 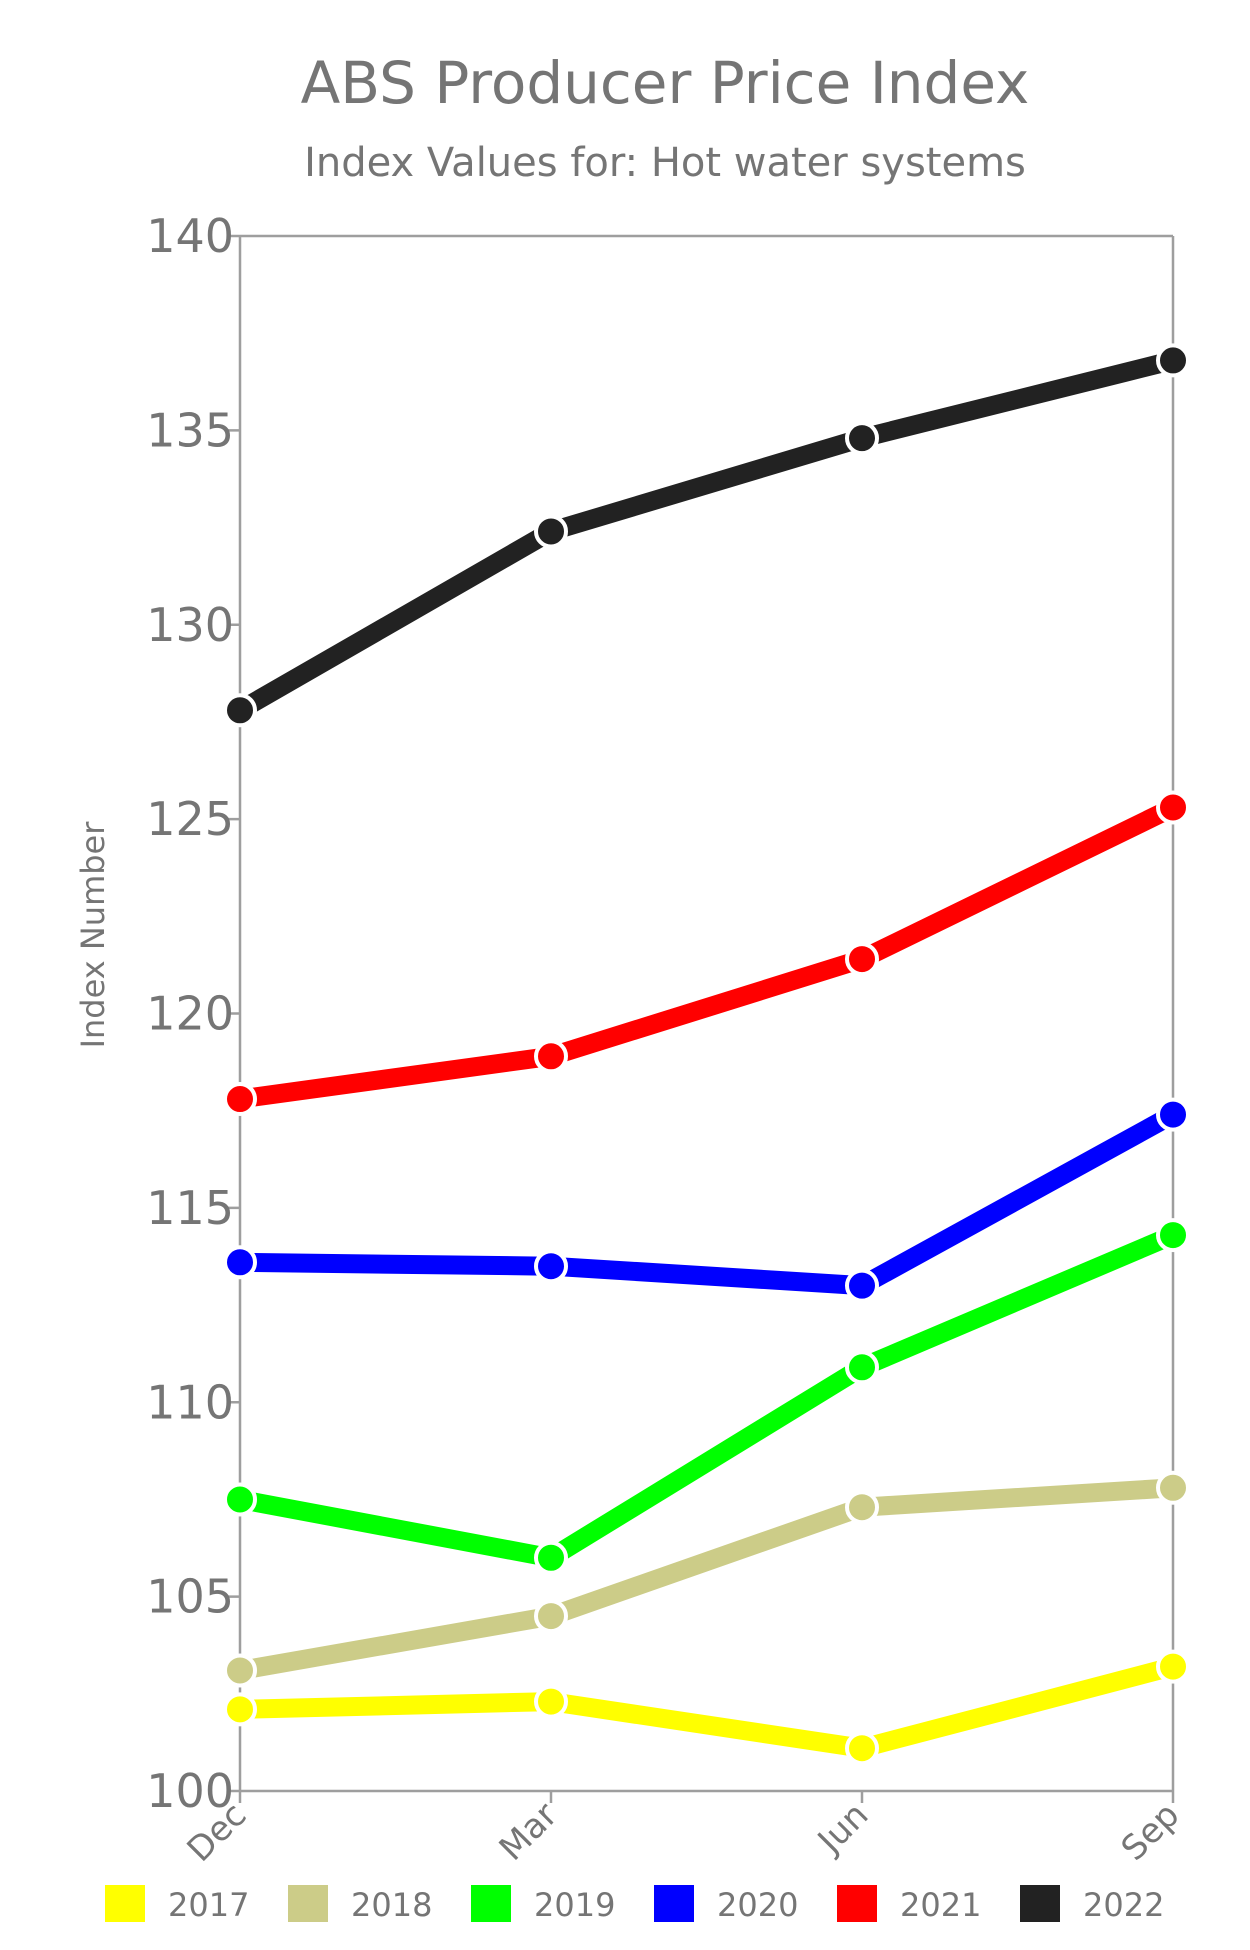 What do you see at coordinates (757, 1905) in the screenshot?
I see `legend-label-2020: 2020` at bounding box center [757, 1905].